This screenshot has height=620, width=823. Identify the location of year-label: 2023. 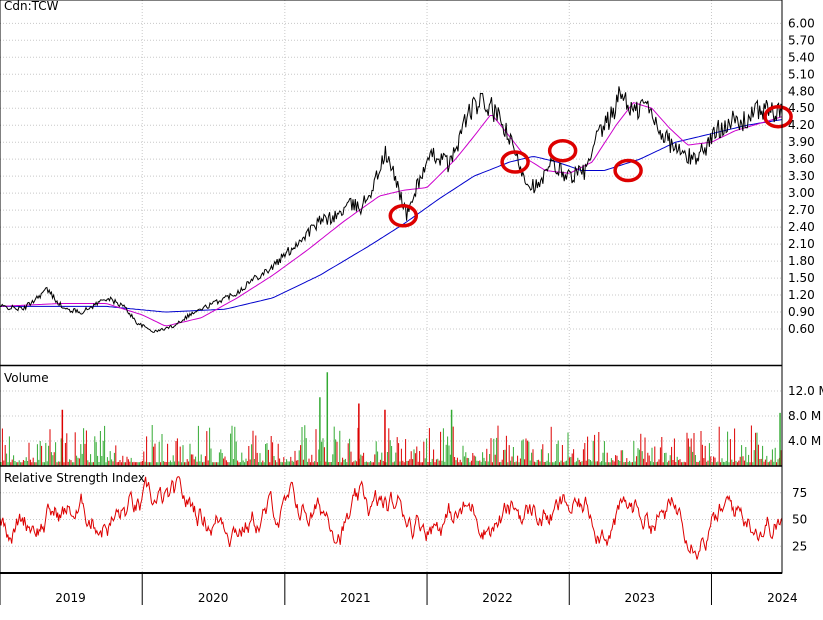
(640, 598).